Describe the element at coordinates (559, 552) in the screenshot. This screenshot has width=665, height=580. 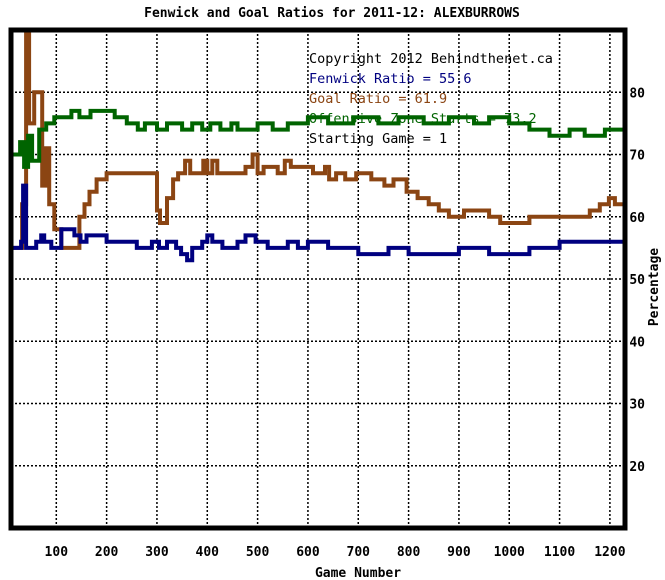
I see `x-tick-label: 1100` at that location.